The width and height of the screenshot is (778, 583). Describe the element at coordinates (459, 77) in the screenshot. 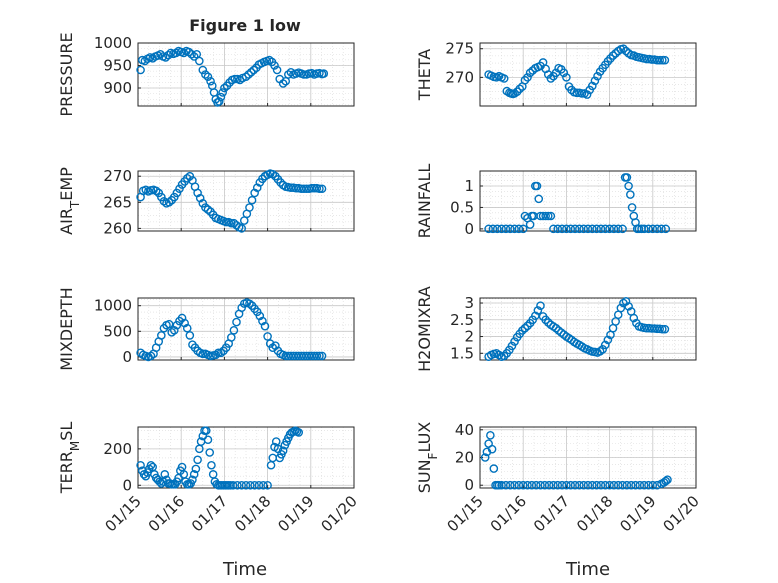

I see `y-tick-label: 270` at that location.